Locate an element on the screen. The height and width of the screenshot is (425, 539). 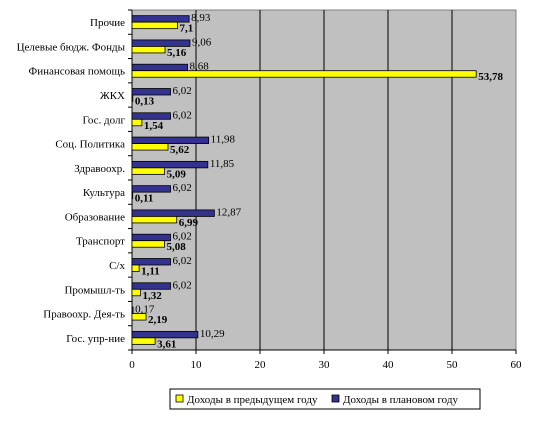
x-tick-label: 20 is located at coordinates (261, 365).